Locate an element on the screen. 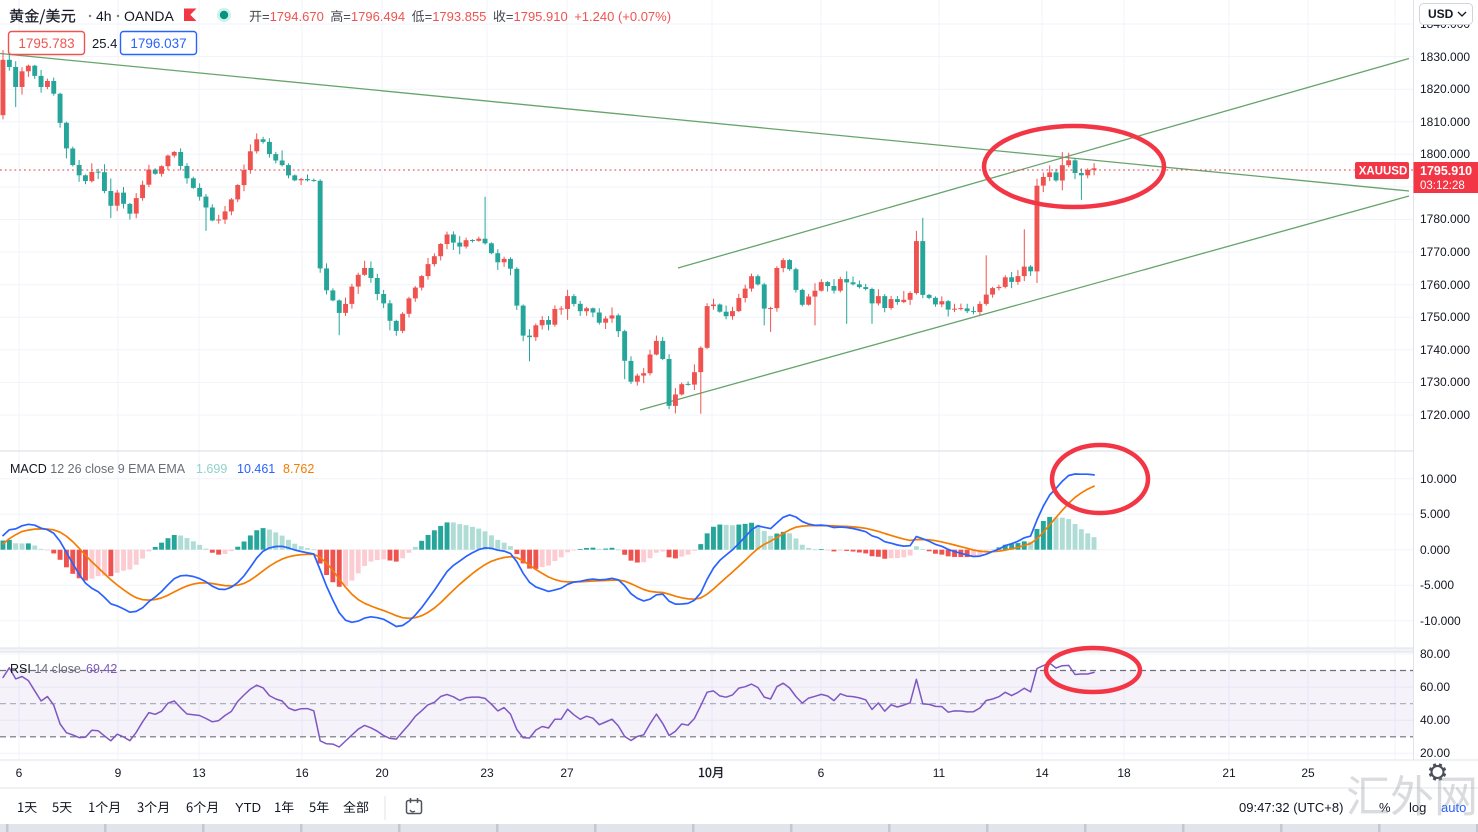 This screenshot has height=832, width=1478. svg-text: 11 is located at coordinates (939, 773).